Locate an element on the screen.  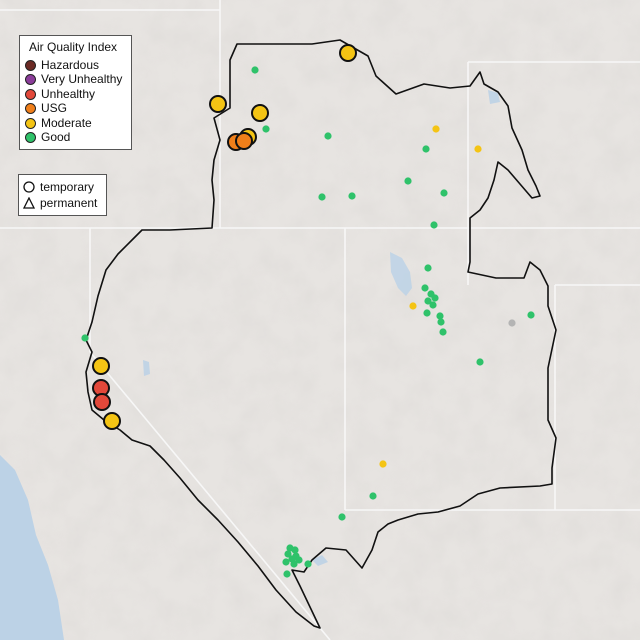
yellowstone-lake is located at coordinates (494, 97).